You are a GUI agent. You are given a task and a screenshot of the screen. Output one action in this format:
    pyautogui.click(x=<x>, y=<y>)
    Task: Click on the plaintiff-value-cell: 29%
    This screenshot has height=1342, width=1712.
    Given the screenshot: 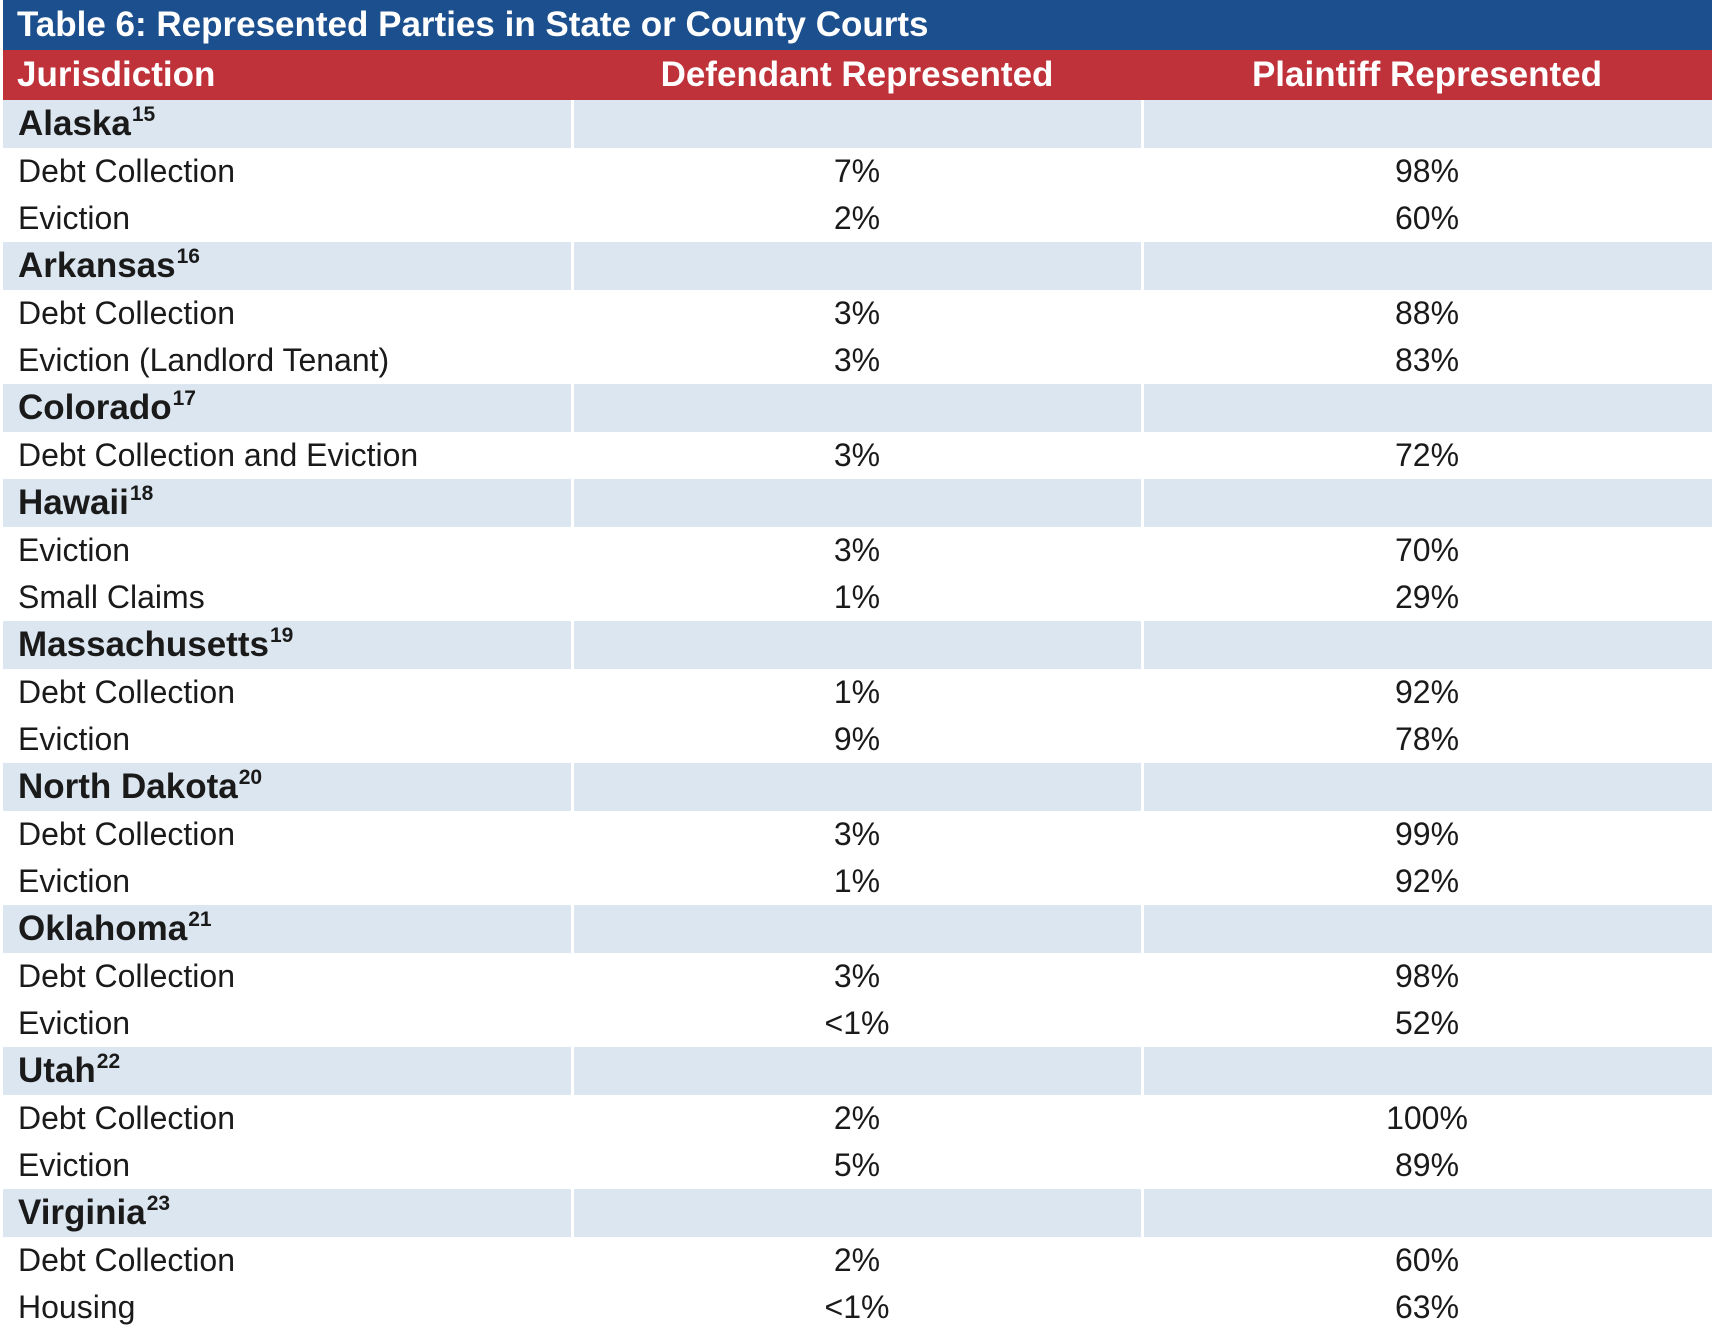 What is the action you would take?
    pyautogui.click(x=1427, y=597)
    